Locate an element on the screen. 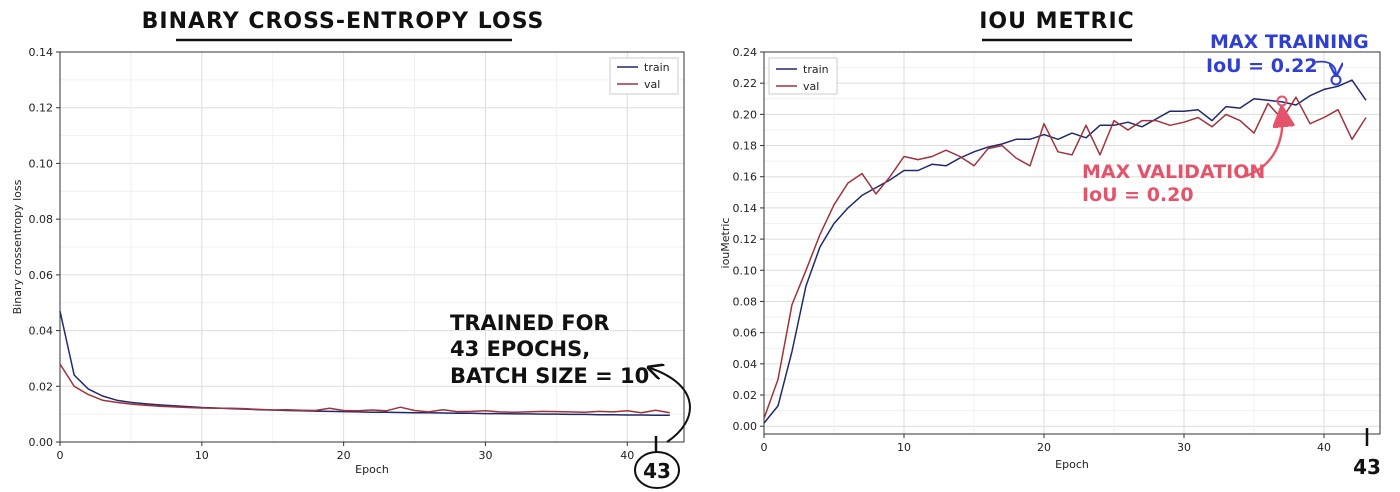 The height and width of the screenshot is (492, 1400). loss-ytick-label: 0.04 is located at coordinates (41, 331).